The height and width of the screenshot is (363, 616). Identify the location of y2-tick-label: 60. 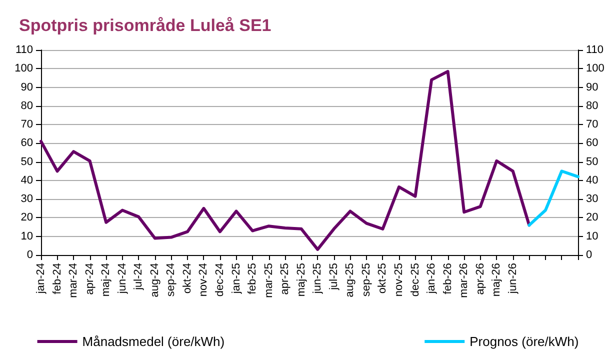
(592, 143).